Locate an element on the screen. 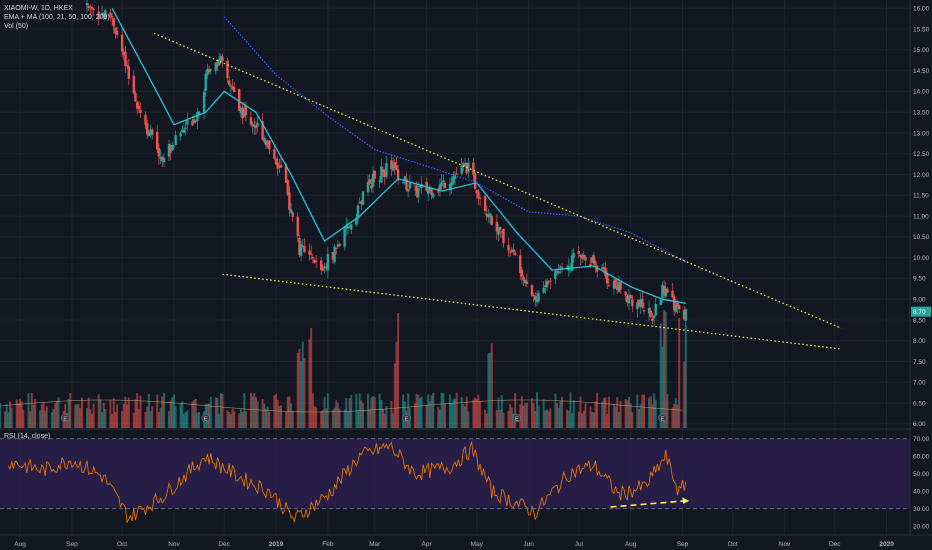 Image resolution: width=932 pixels, height=550 pixels. price-tick-label: 6.00 is located at coordinates (919, 424).